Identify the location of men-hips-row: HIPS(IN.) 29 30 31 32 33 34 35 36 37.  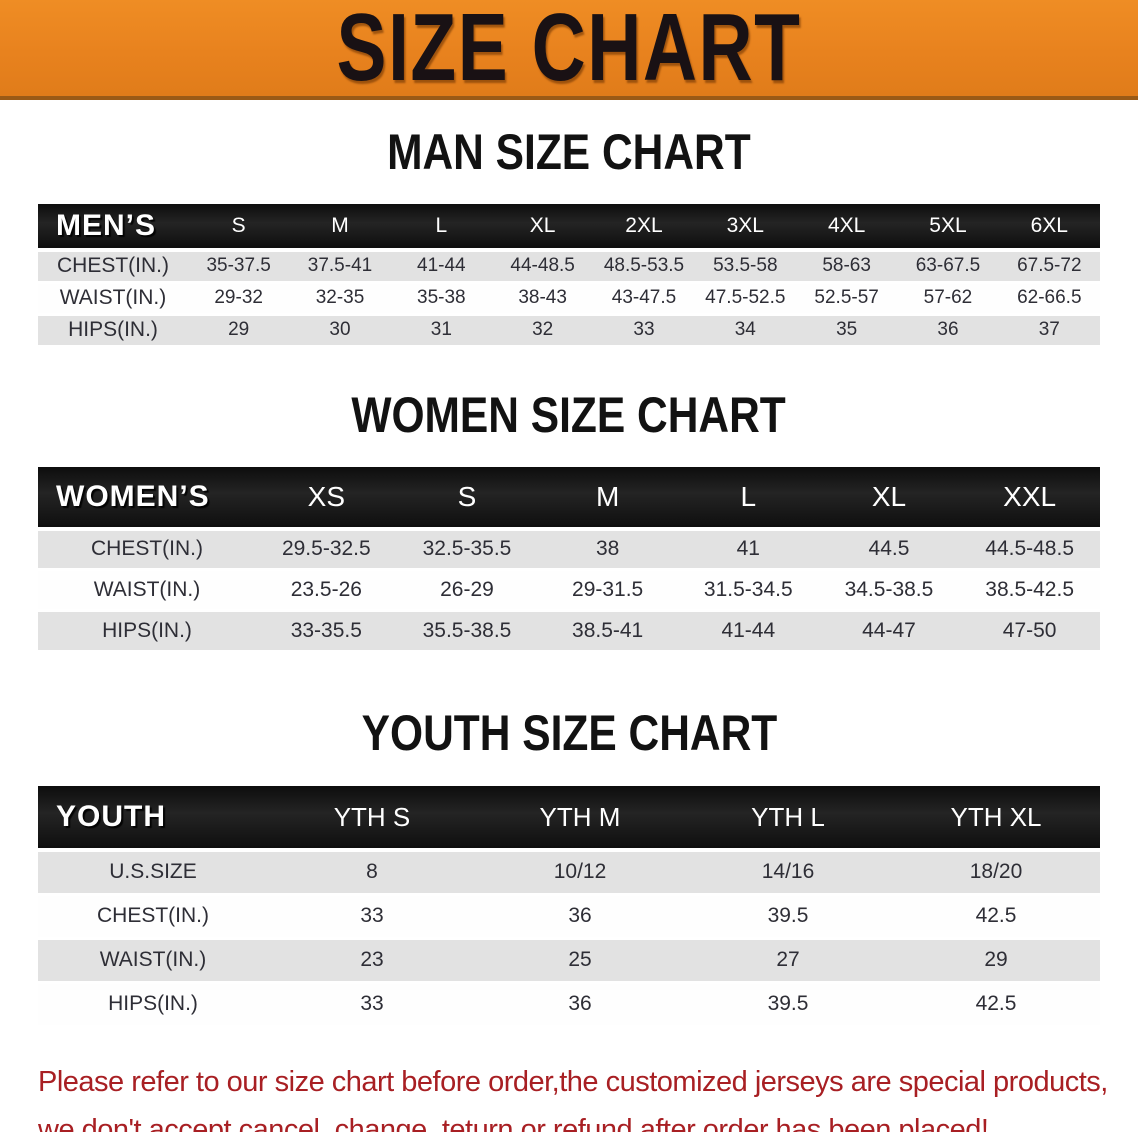
(569, 330).